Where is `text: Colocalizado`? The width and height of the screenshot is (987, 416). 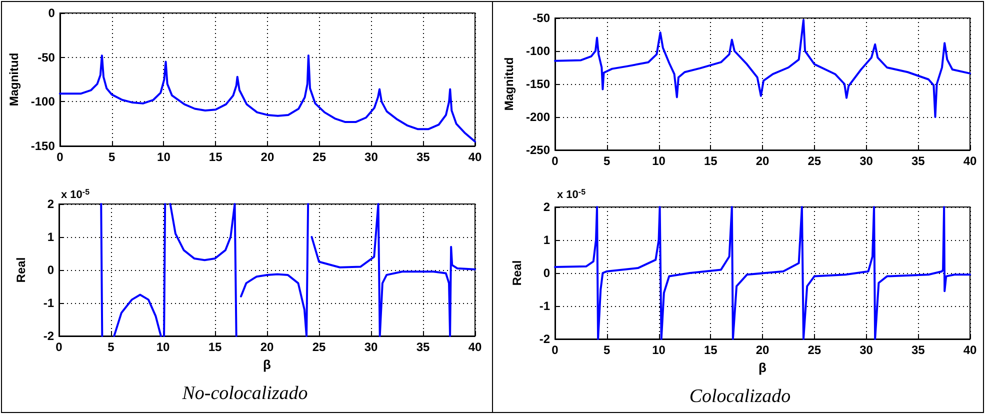
text: Colocalizado is located at coordinates (740, 396).